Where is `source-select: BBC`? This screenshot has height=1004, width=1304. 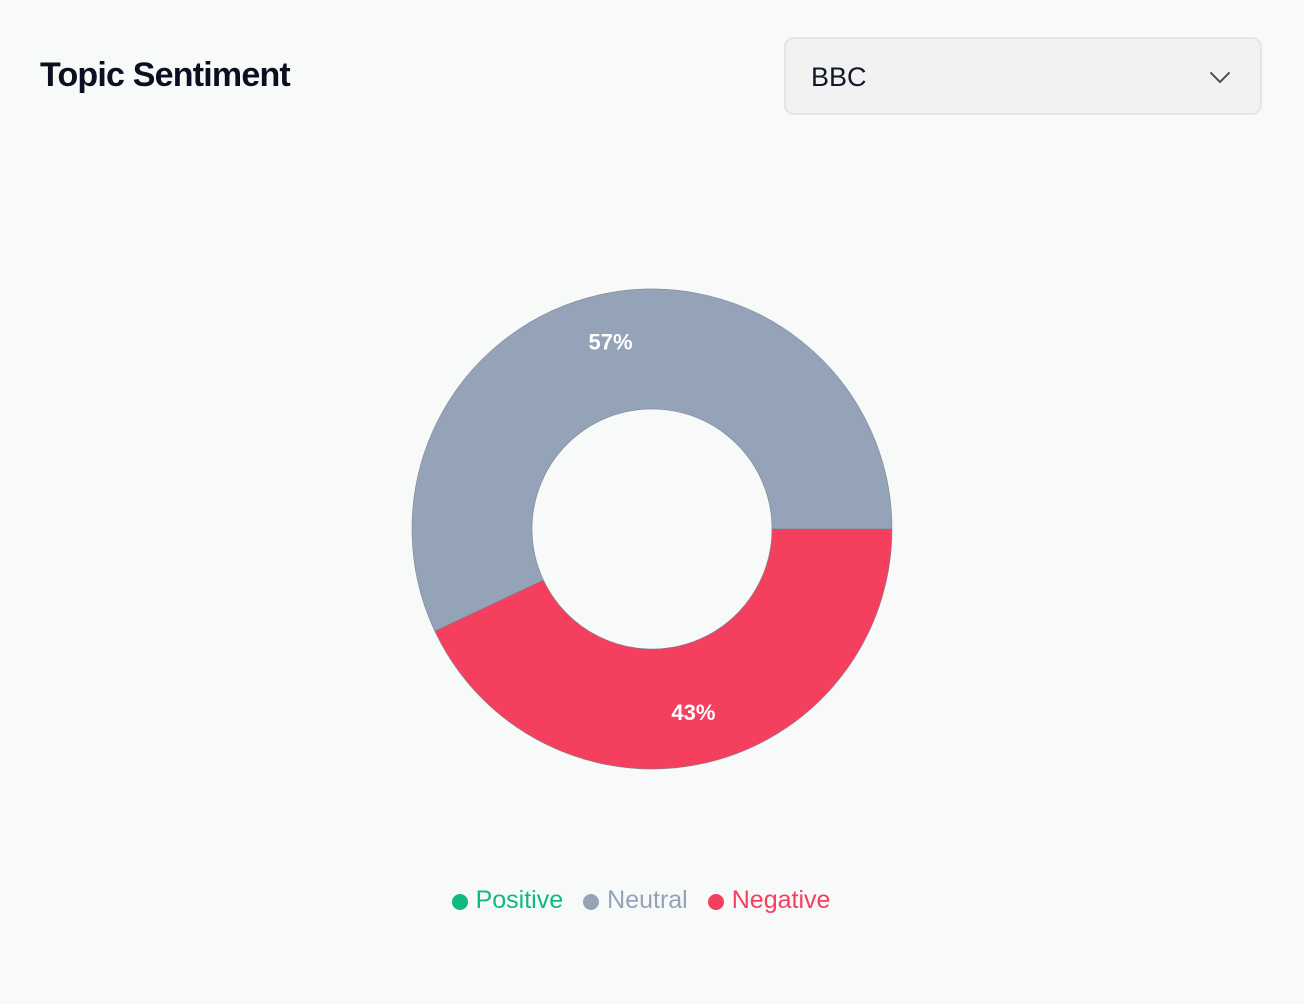 source-select: BBC is located at coordinates (1023, 76).